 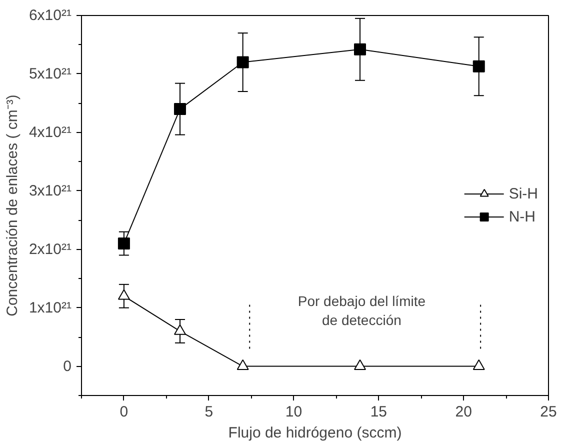 What do you see at coordinates (50, 249) in the screenshot?
I see `y-tick-label: 2x10²¹` at bounding box center [50, 249].